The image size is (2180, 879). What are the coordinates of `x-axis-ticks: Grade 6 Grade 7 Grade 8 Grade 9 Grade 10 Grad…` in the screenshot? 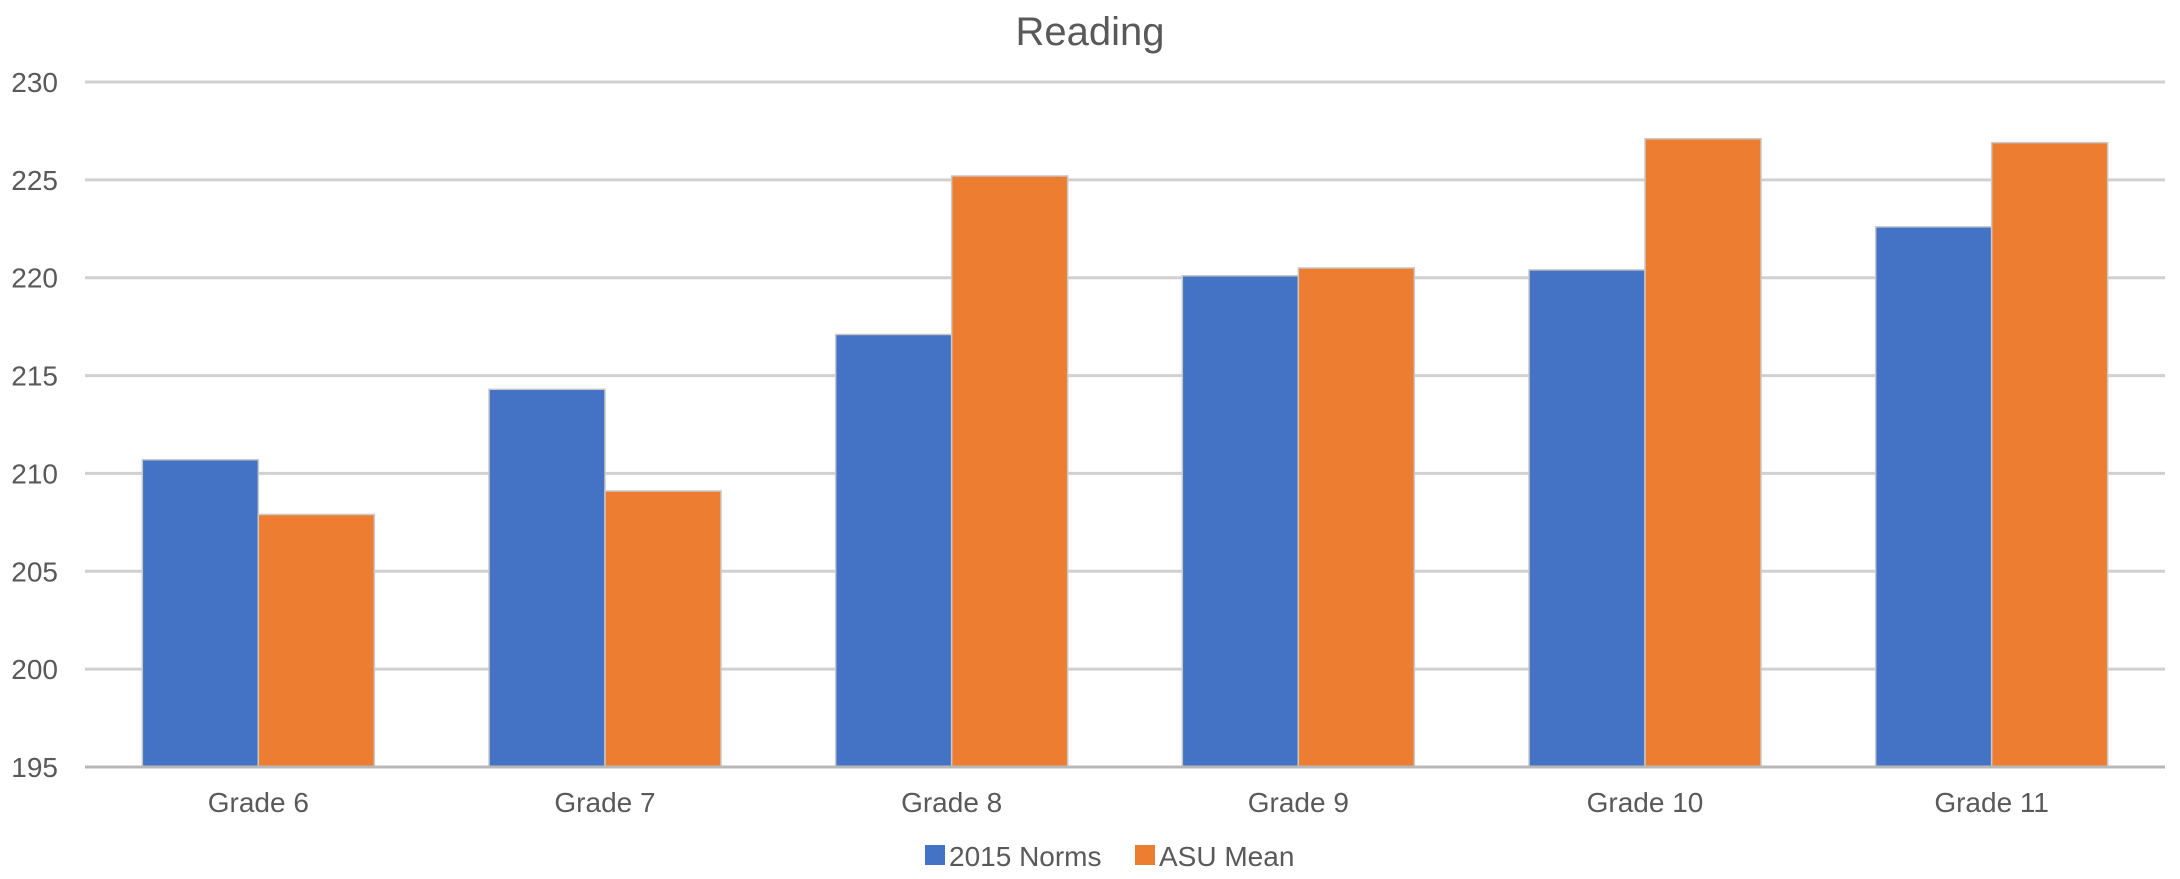 It's located at (1128, 802).